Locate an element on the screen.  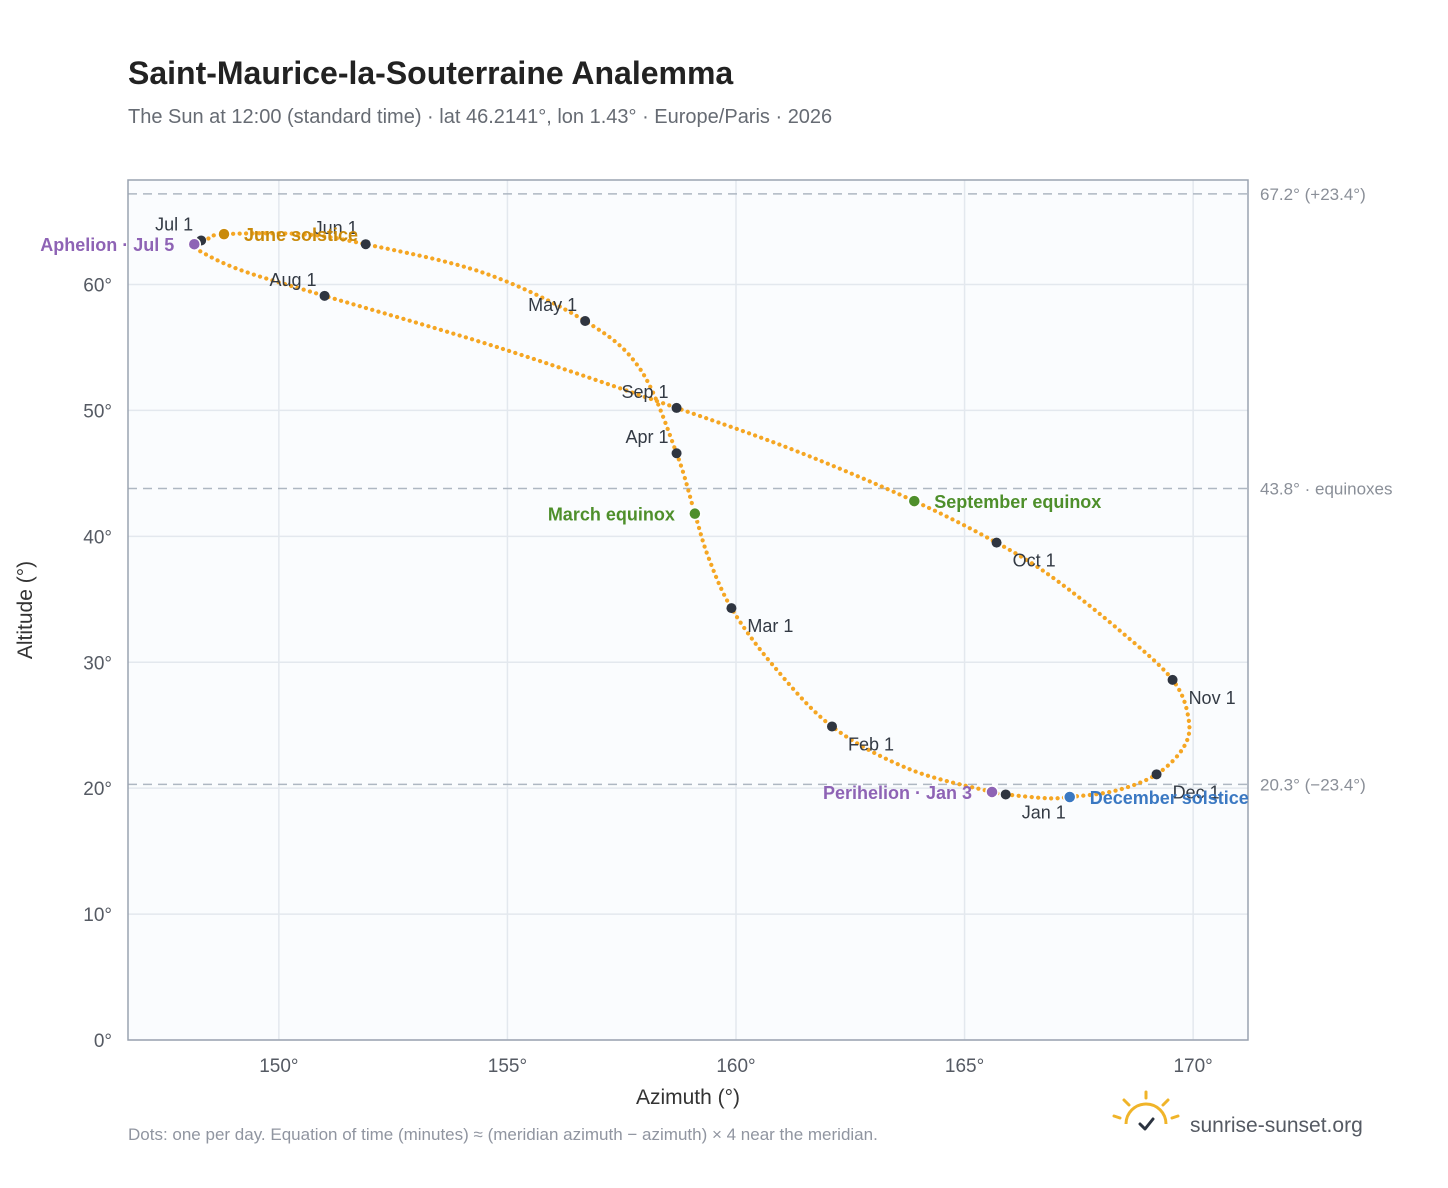
month-marker-label: Dec 1 is located at coordinates (1196, 792).